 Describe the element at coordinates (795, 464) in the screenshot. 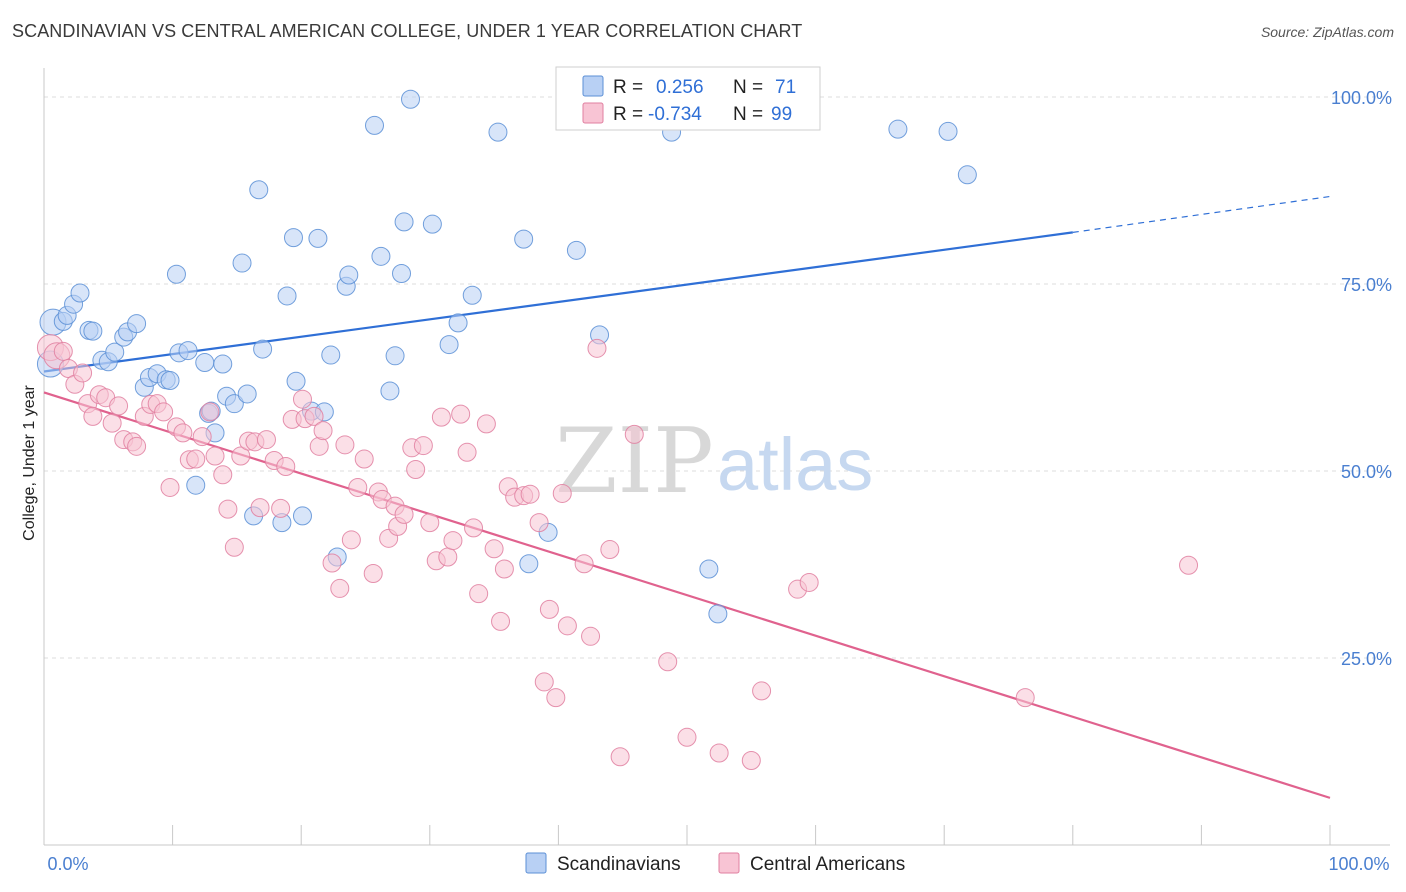

I see `watermark-atlas: atlas` at that location.